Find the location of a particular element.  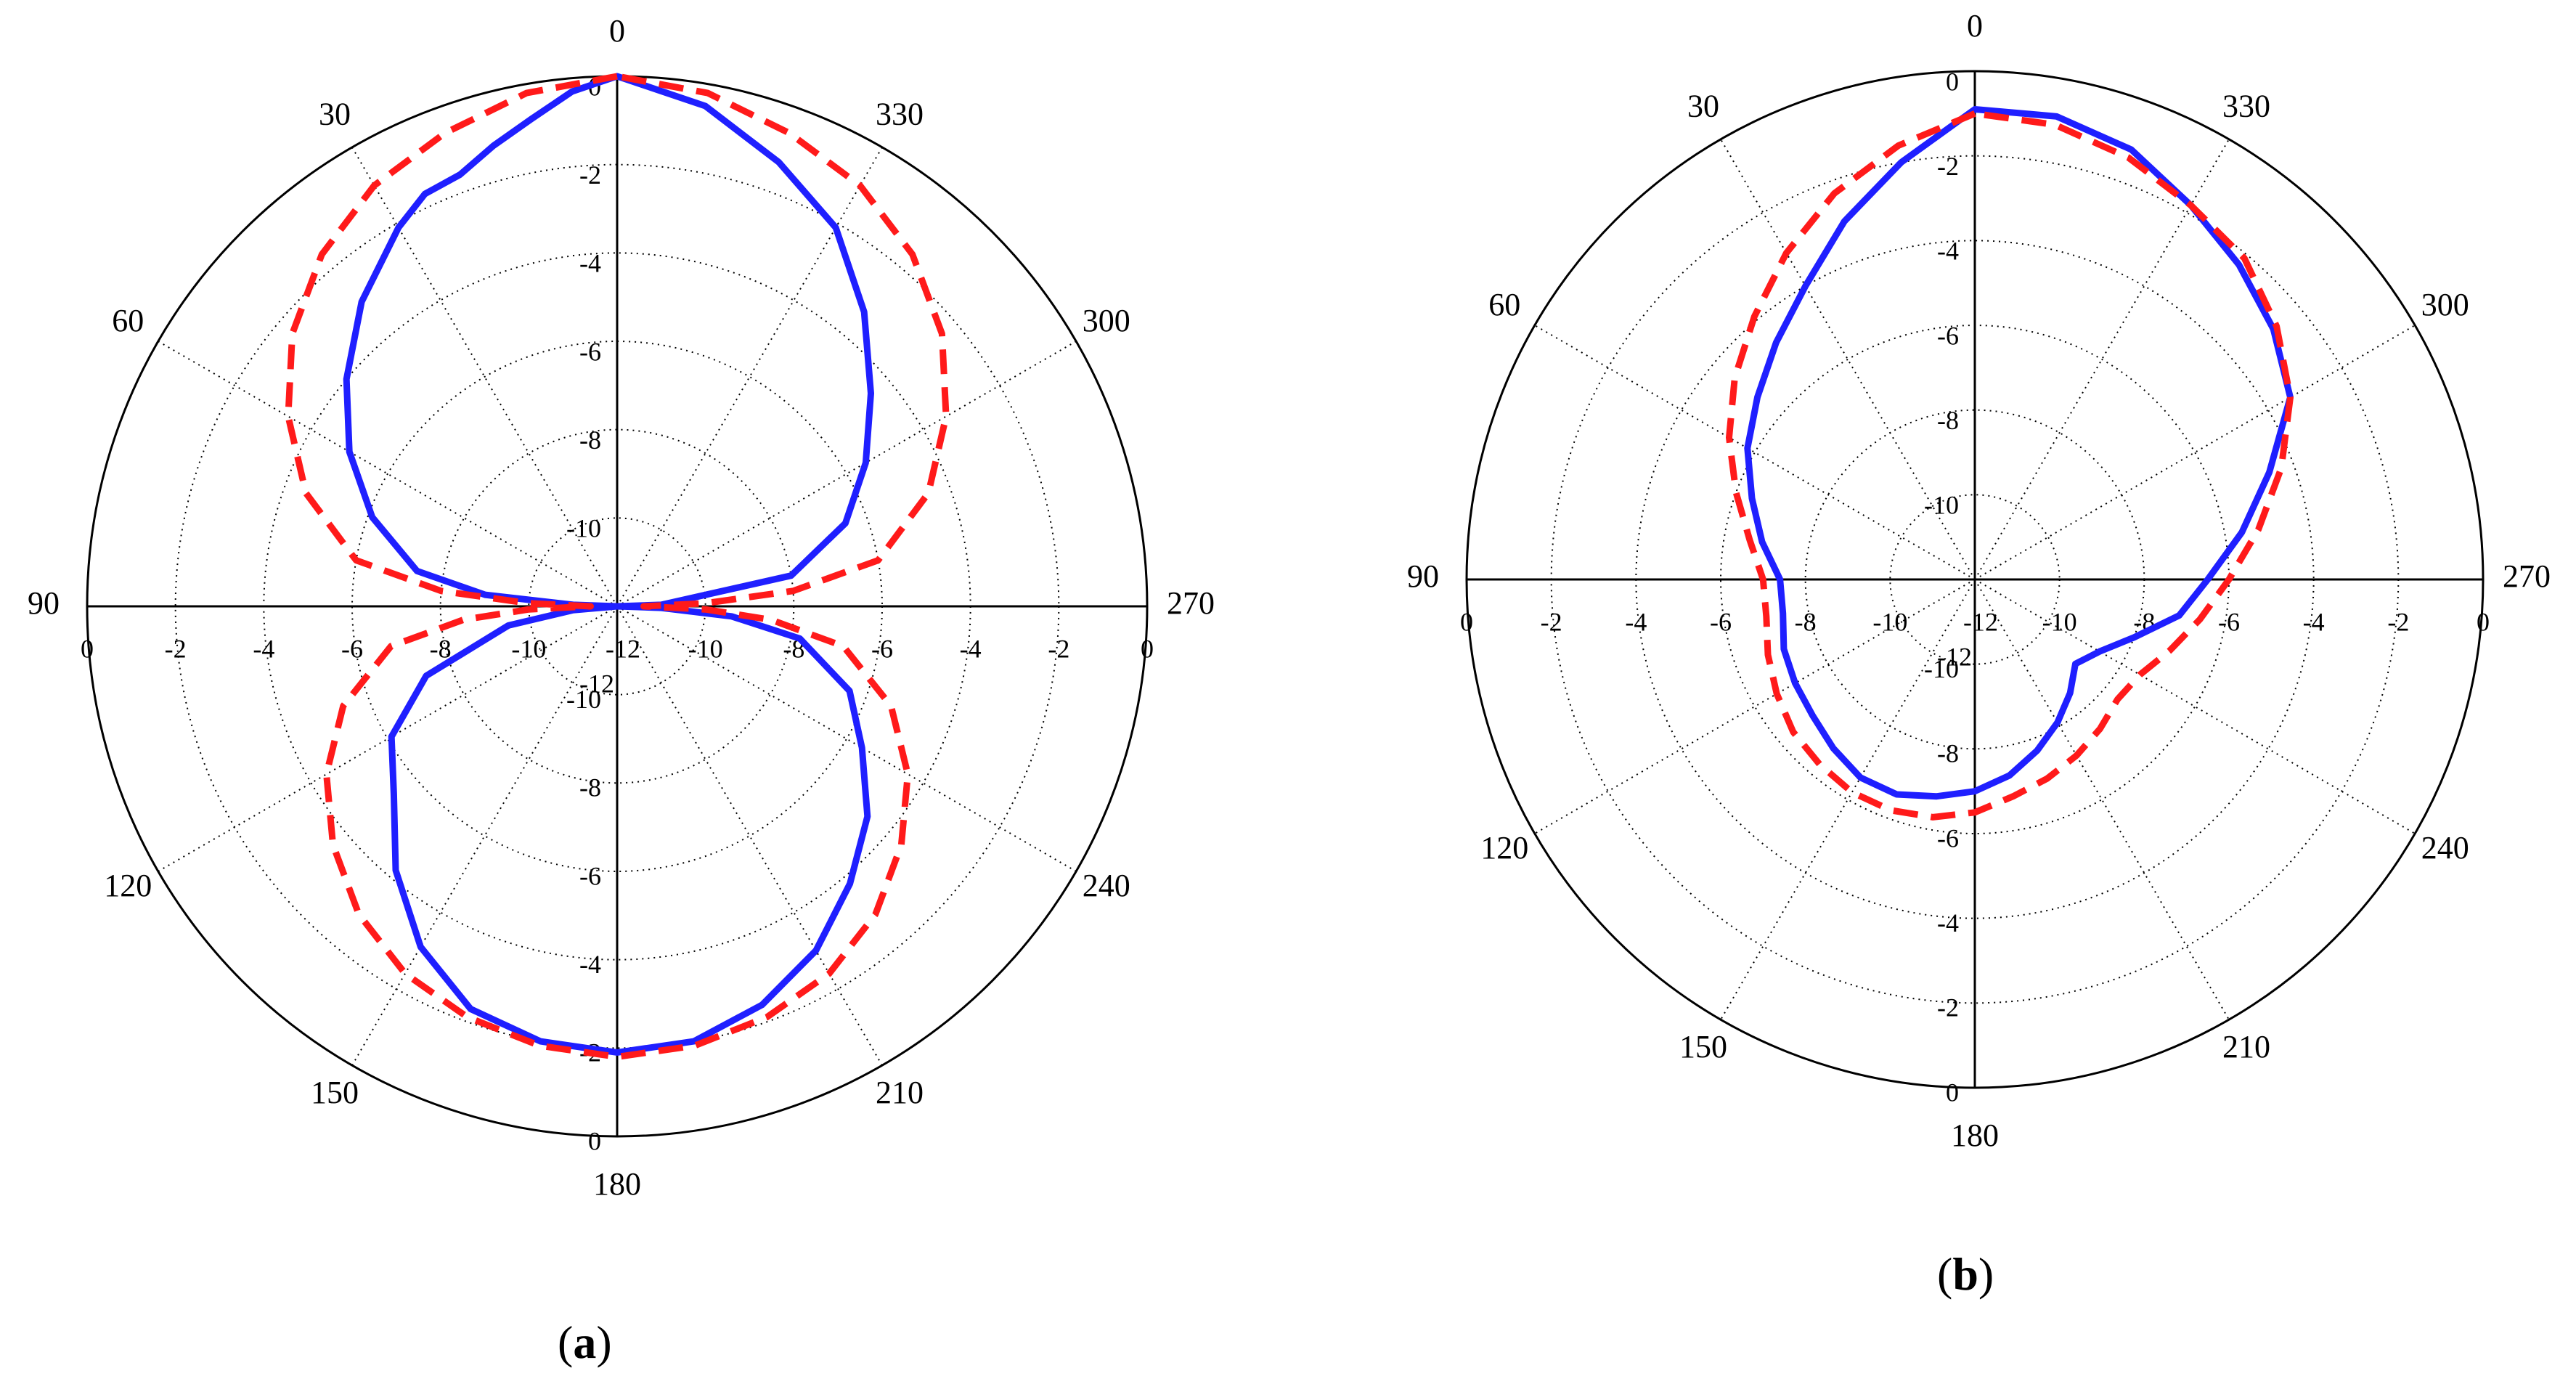

panel-b-caption: (b) is located at coordinates (1965, 1274).